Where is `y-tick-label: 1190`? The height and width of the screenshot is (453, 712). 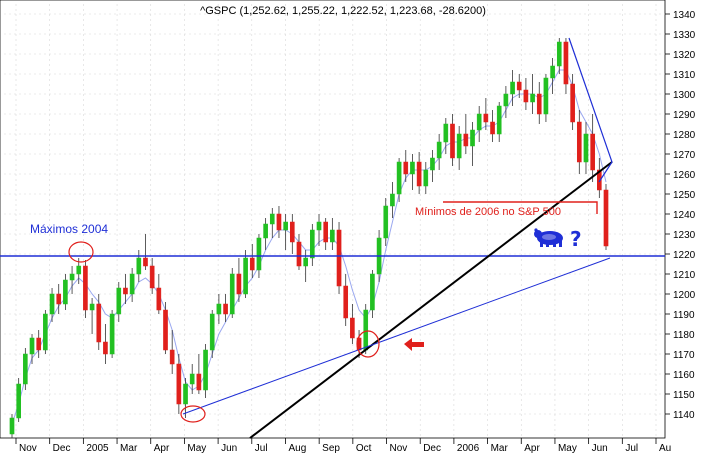 y-tick-label: 1190 is located at coordinates (684, 315).